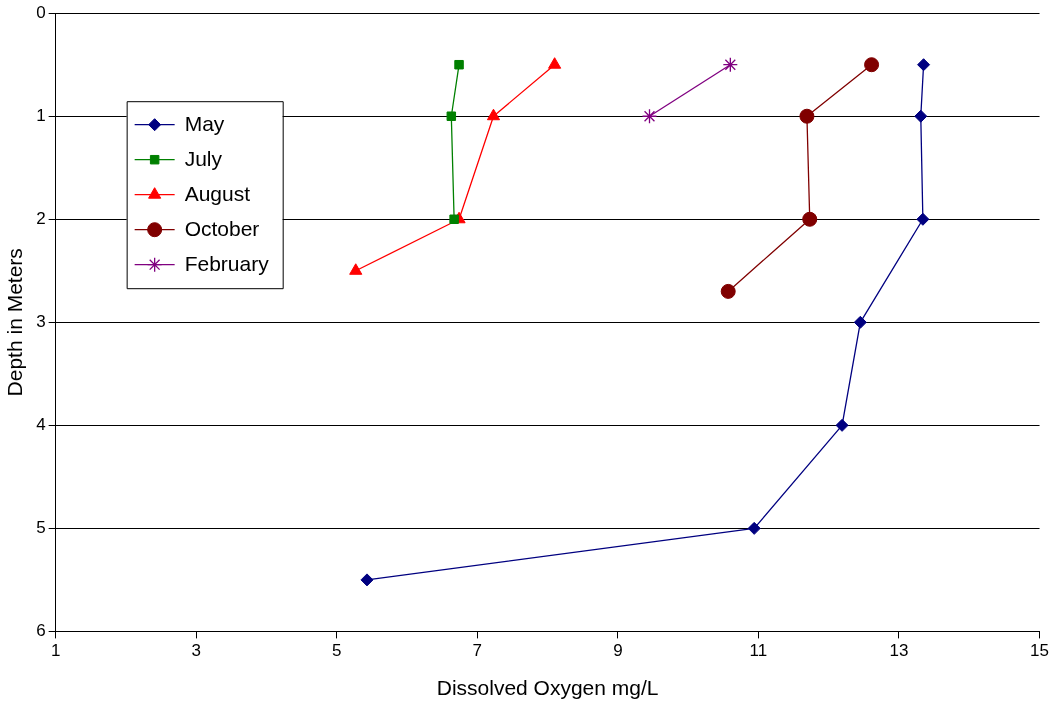  I want to click on y-tick-label: 2, so click(41, 218).